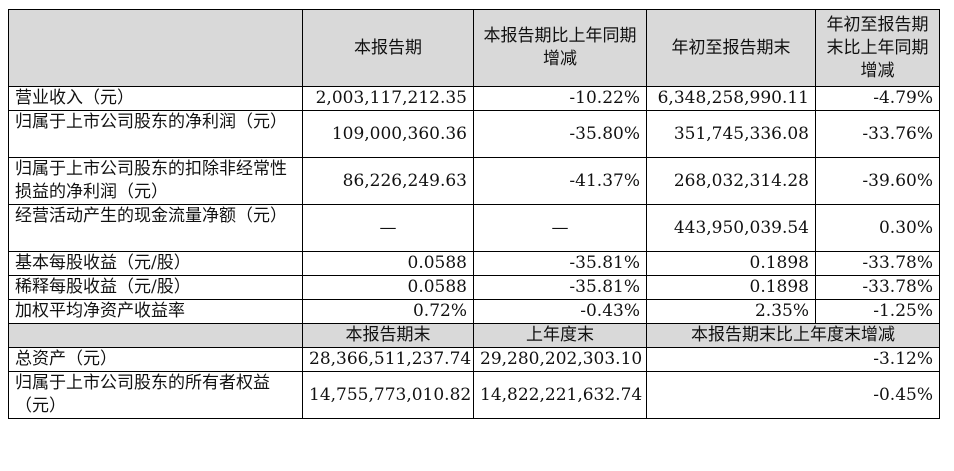 The width and height of the screenshot is (954, 471). Describe the element at coordinates (731, 228) in the screenshot. I see `cell-ytd: 443,950,039.54` at that location.